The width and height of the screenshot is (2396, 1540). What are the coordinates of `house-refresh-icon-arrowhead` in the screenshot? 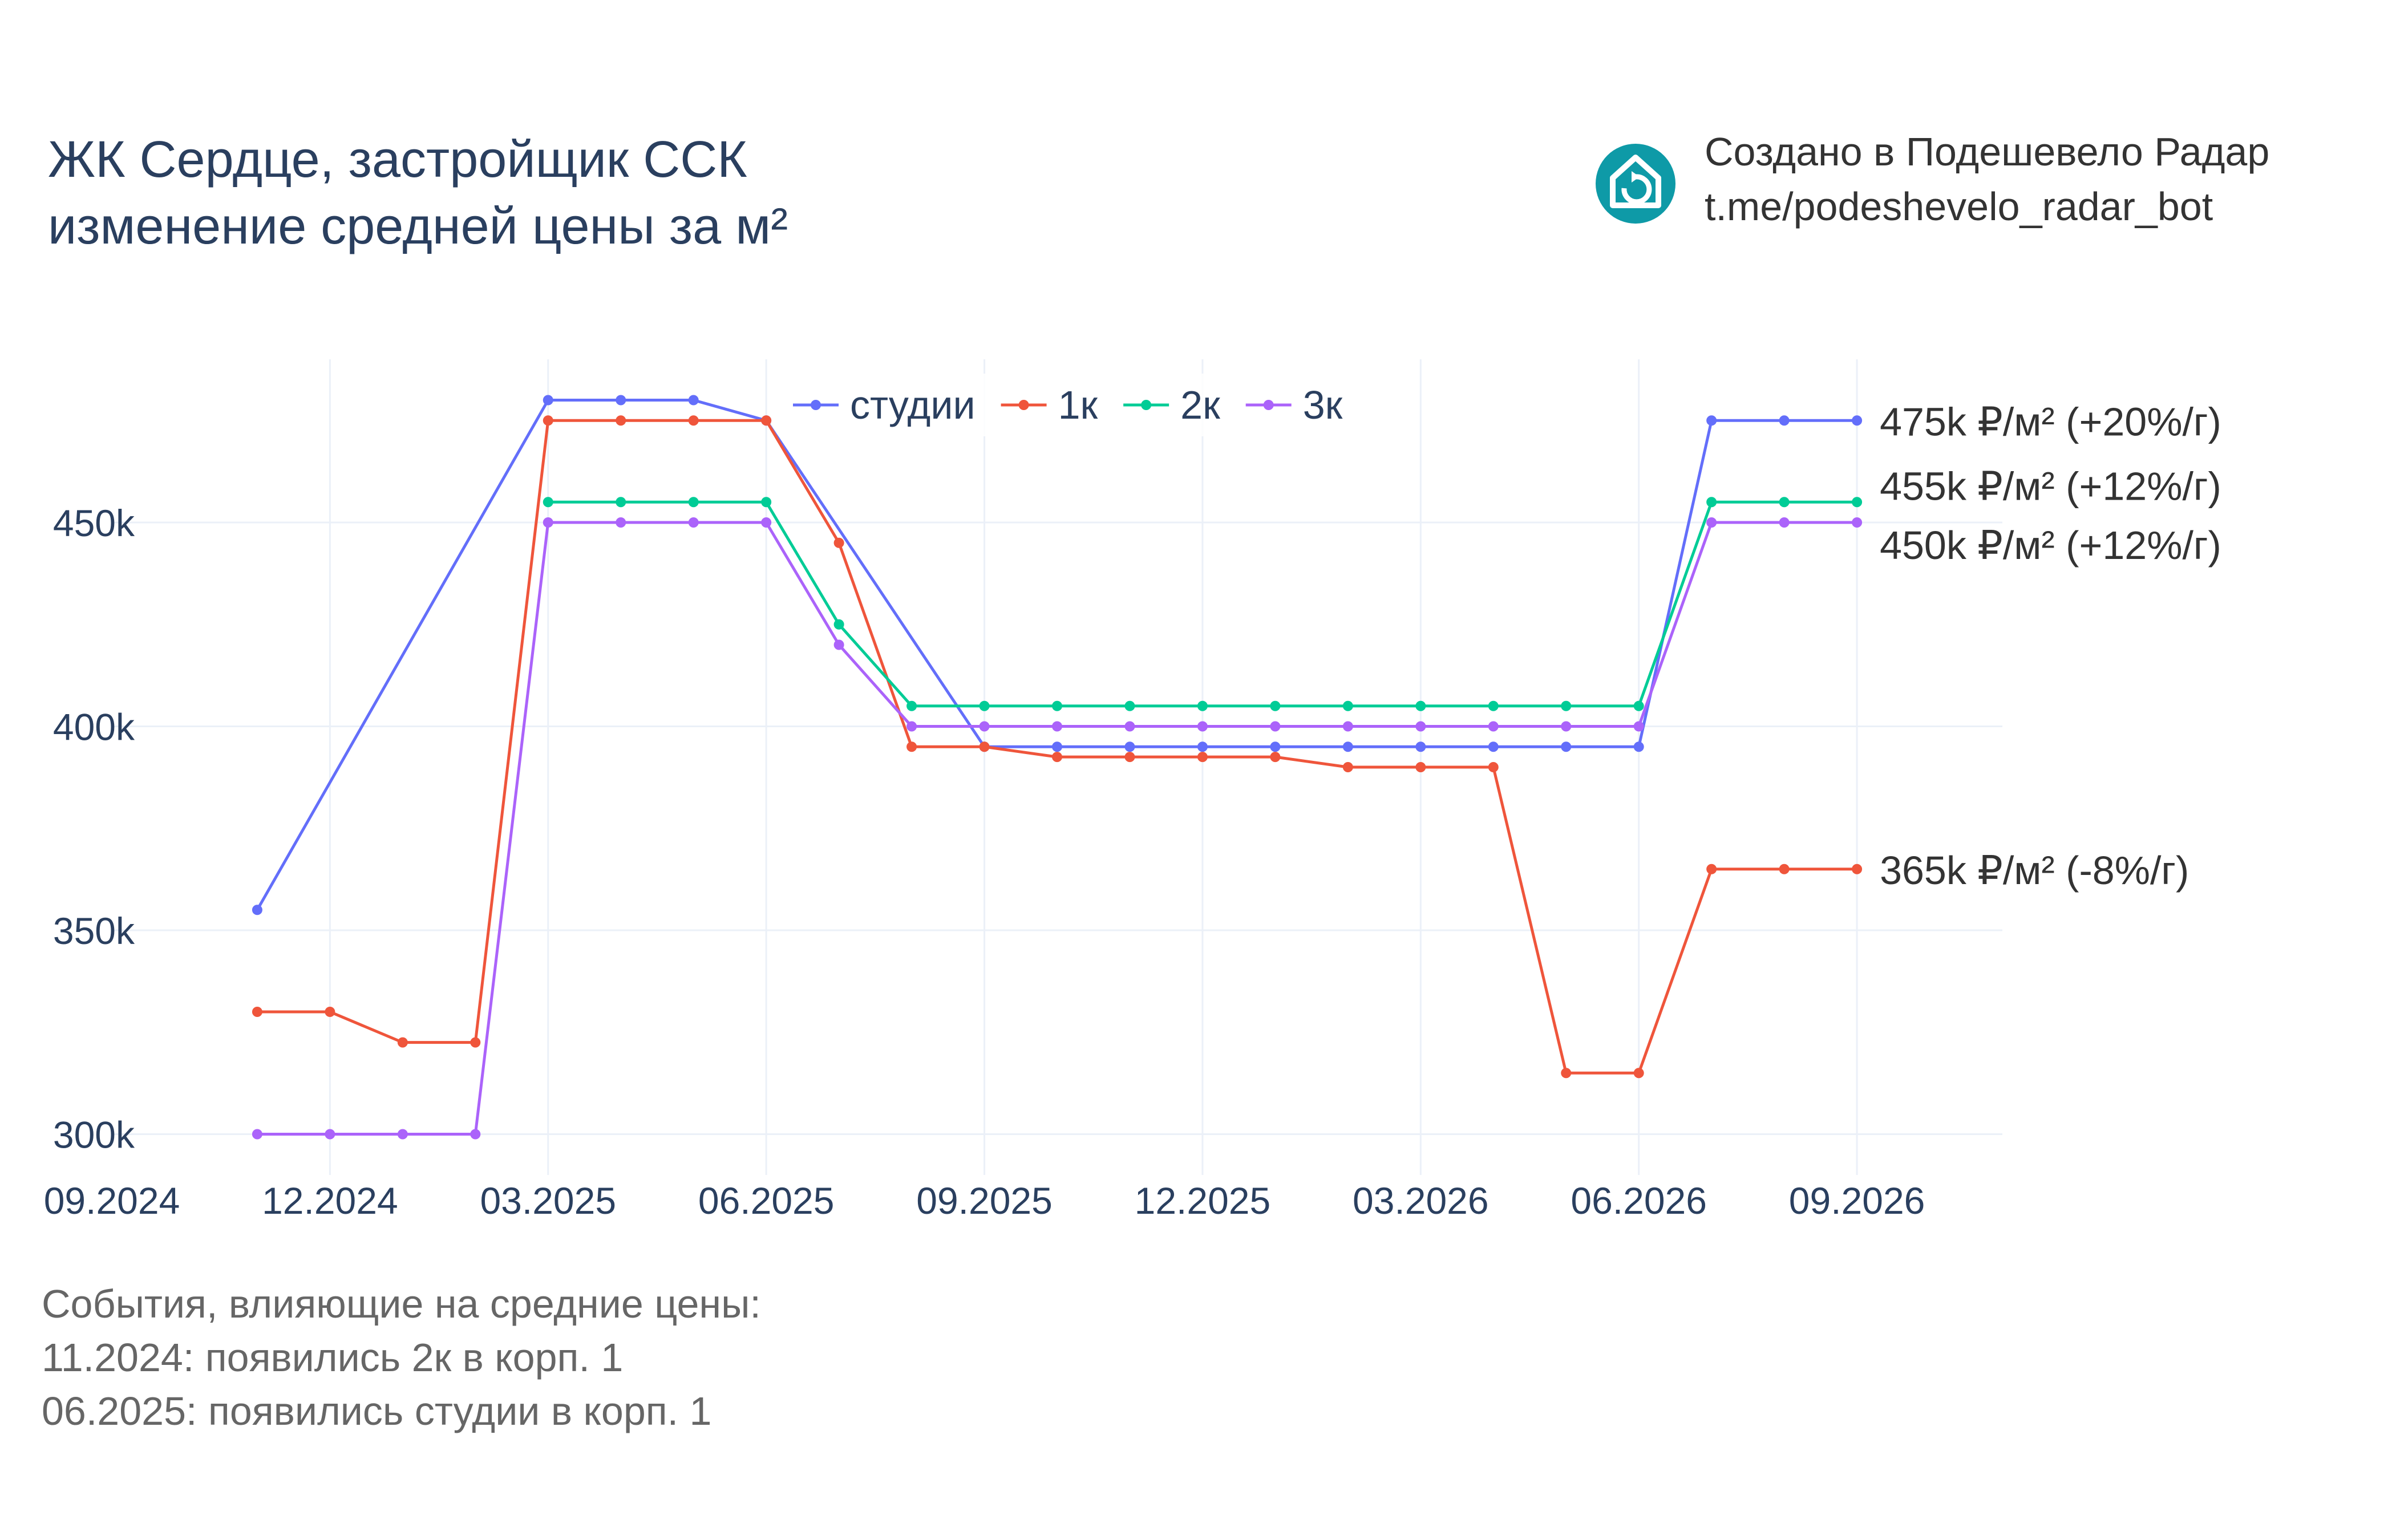 It's located at (1636, 177).